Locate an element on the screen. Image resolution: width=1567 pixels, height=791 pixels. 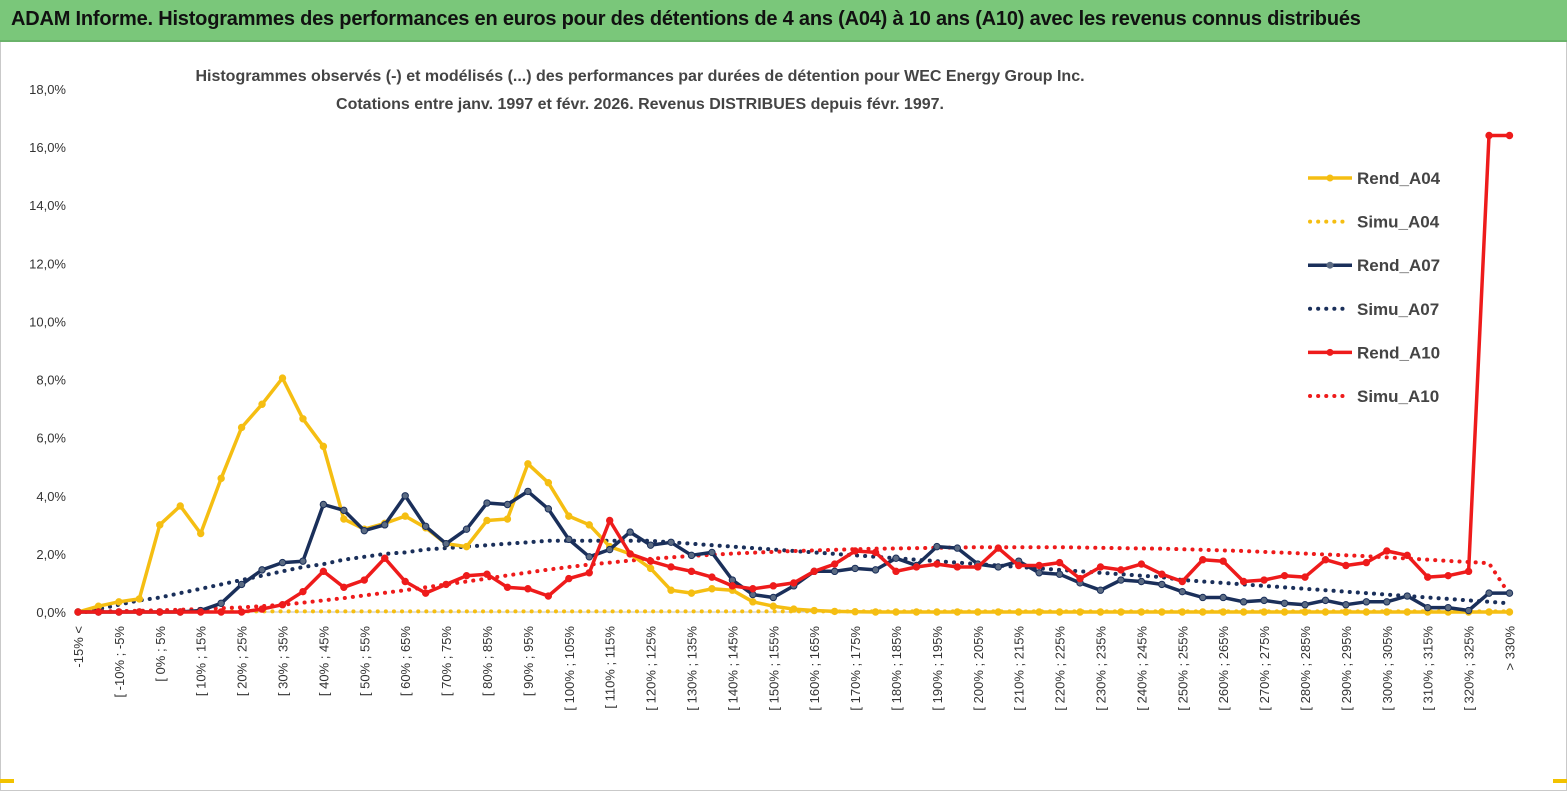
x-tick-label: [ 0% ; 5% is located at coordinates (160, 654).